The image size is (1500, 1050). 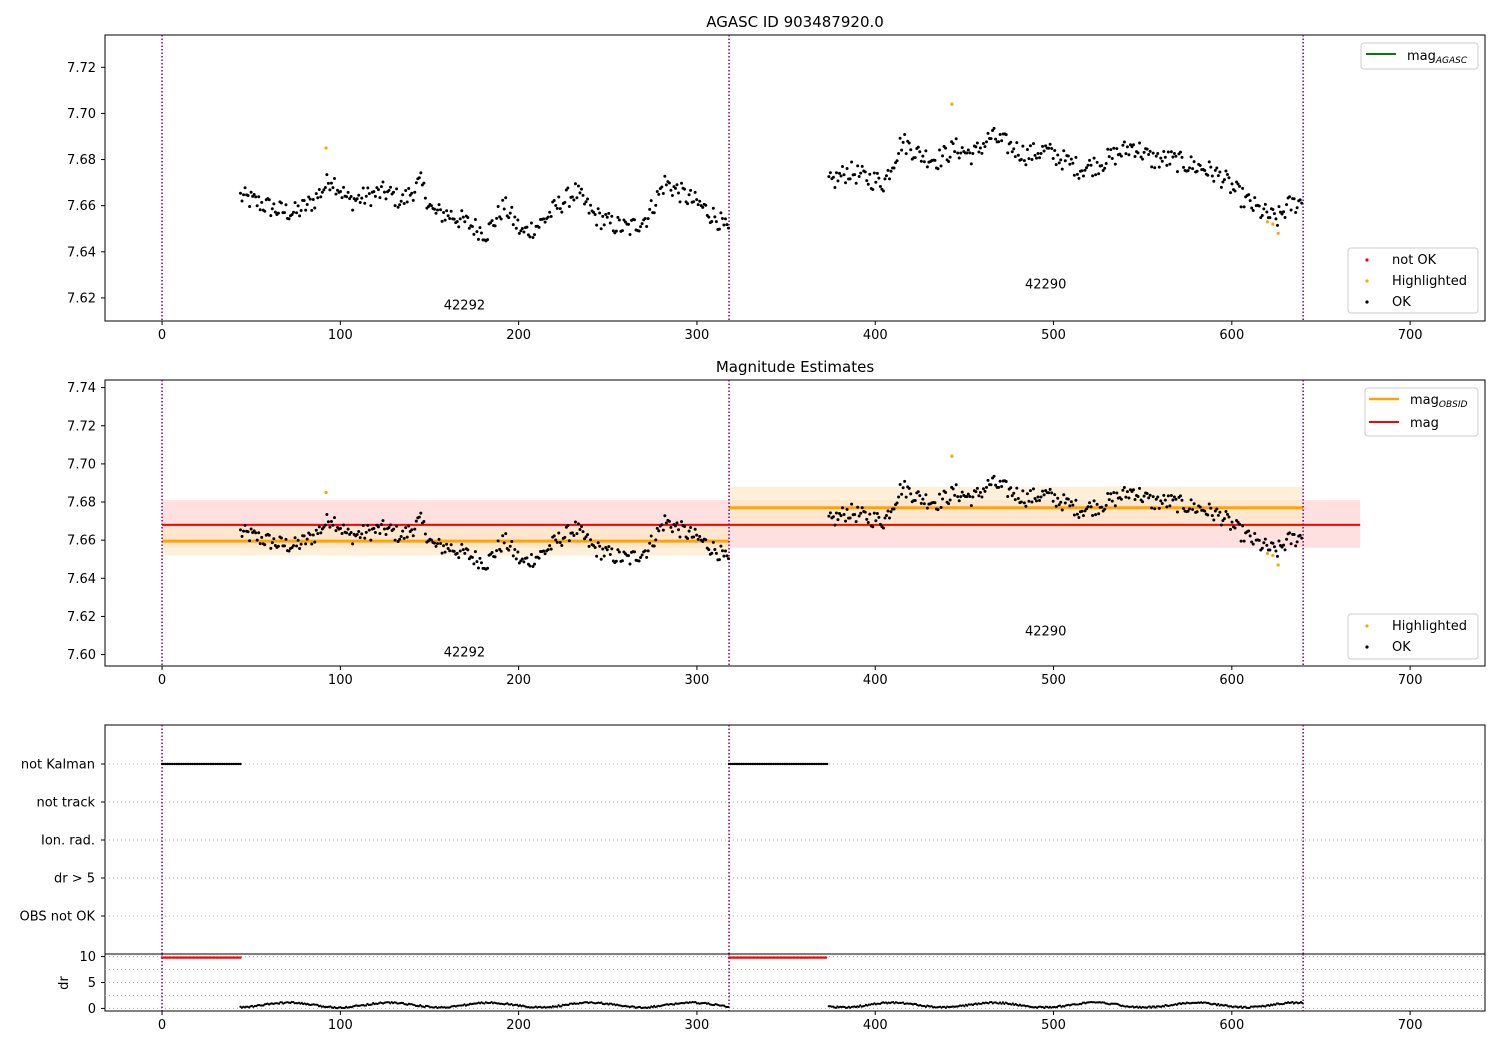 What do you see at coordinates (771, 991) in the screenshot?
I see `dr-panel: dr 0 5 10 0 100 200 300 400 500 600 700` at bounding box center [771, 991].